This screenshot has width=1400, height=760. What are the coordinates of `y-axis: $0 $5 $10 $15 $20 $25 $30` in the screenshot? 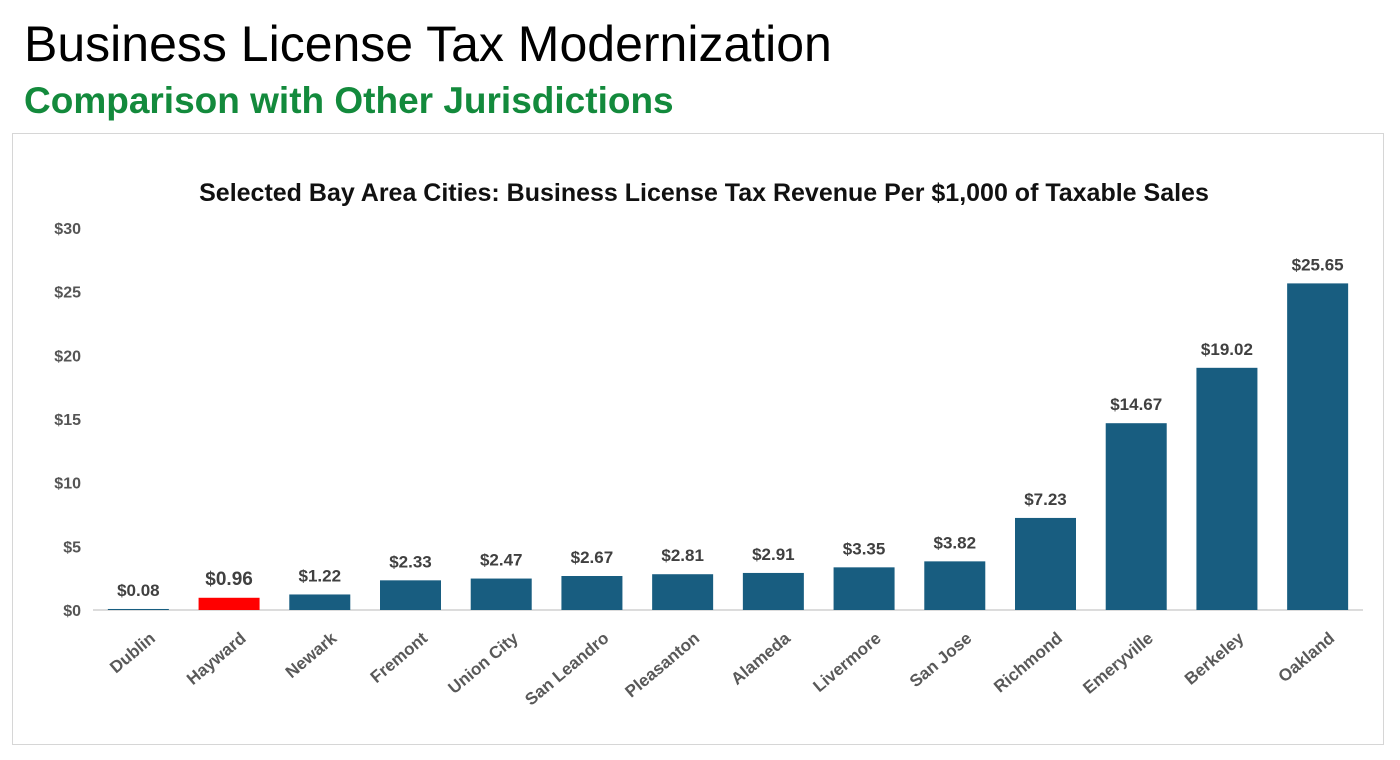 It's located at (67, 420).